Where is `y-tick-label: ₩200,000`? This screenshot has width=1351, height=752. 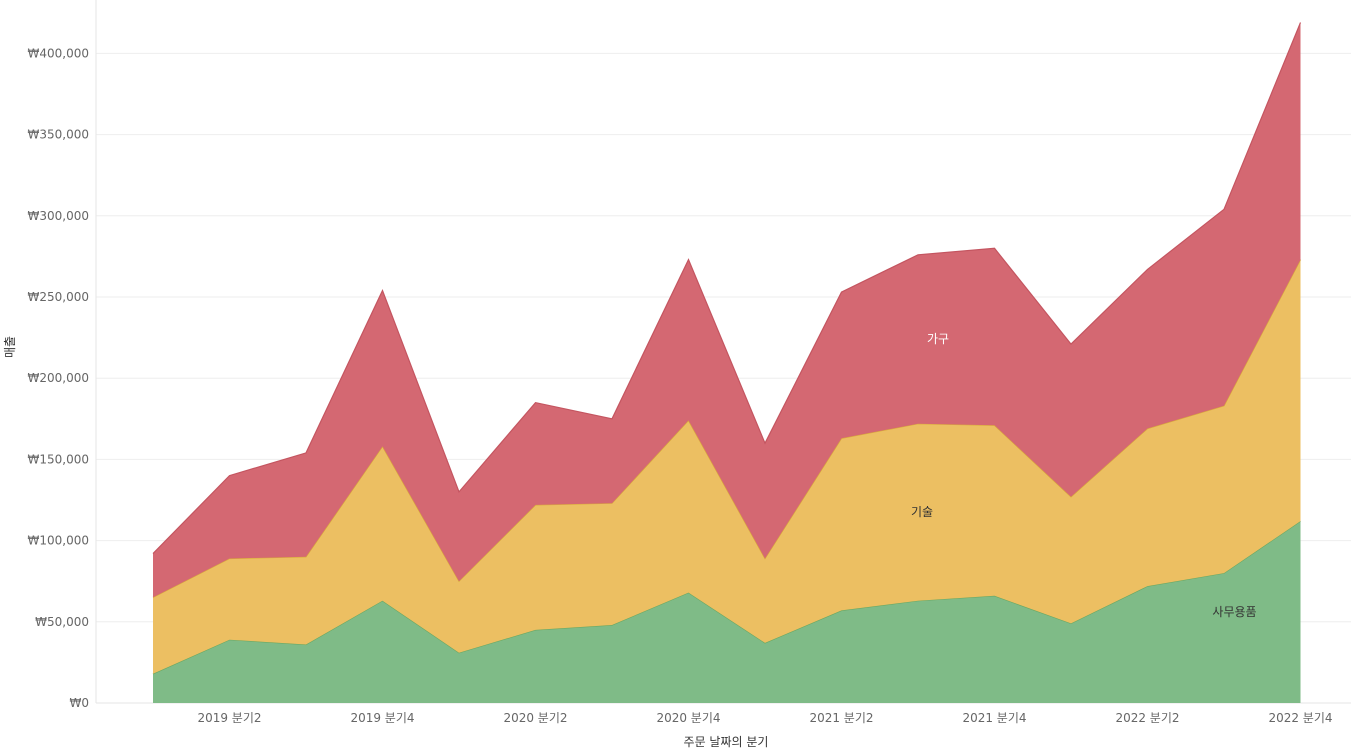
y-tick-label: ₩200,000 is located at coordinates (59, 378).